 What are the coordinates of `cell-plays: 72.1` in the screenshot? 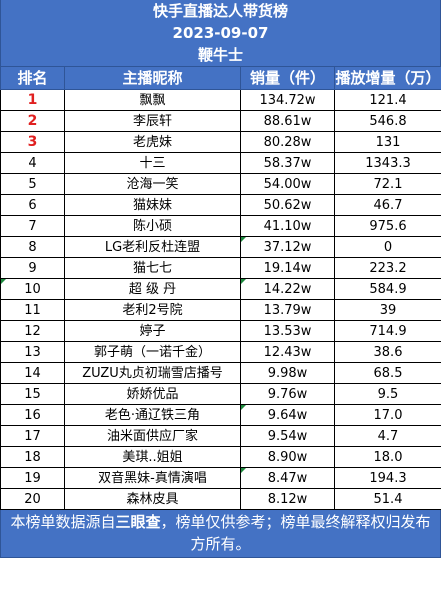 It's located at (387, 184).